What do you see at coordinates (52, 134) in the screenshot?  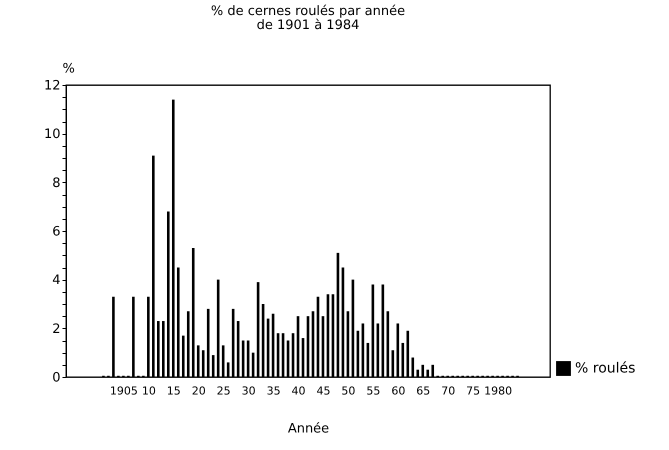 I see `y-tick-label: 10` at bounding box center [52, 134].